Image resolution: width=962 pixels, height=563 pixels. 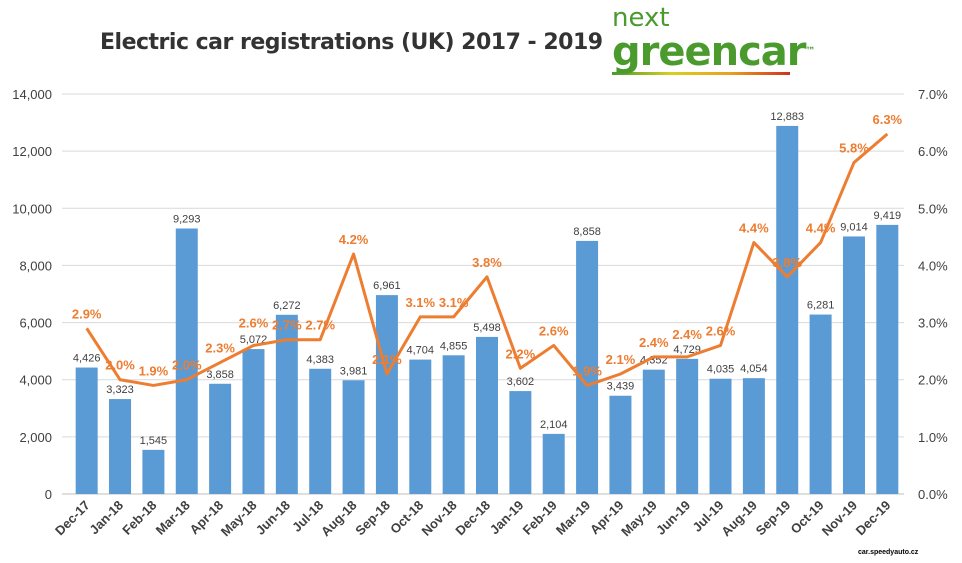 I want to click on bar-data-label: 8,858, so click(x=587, y=232).